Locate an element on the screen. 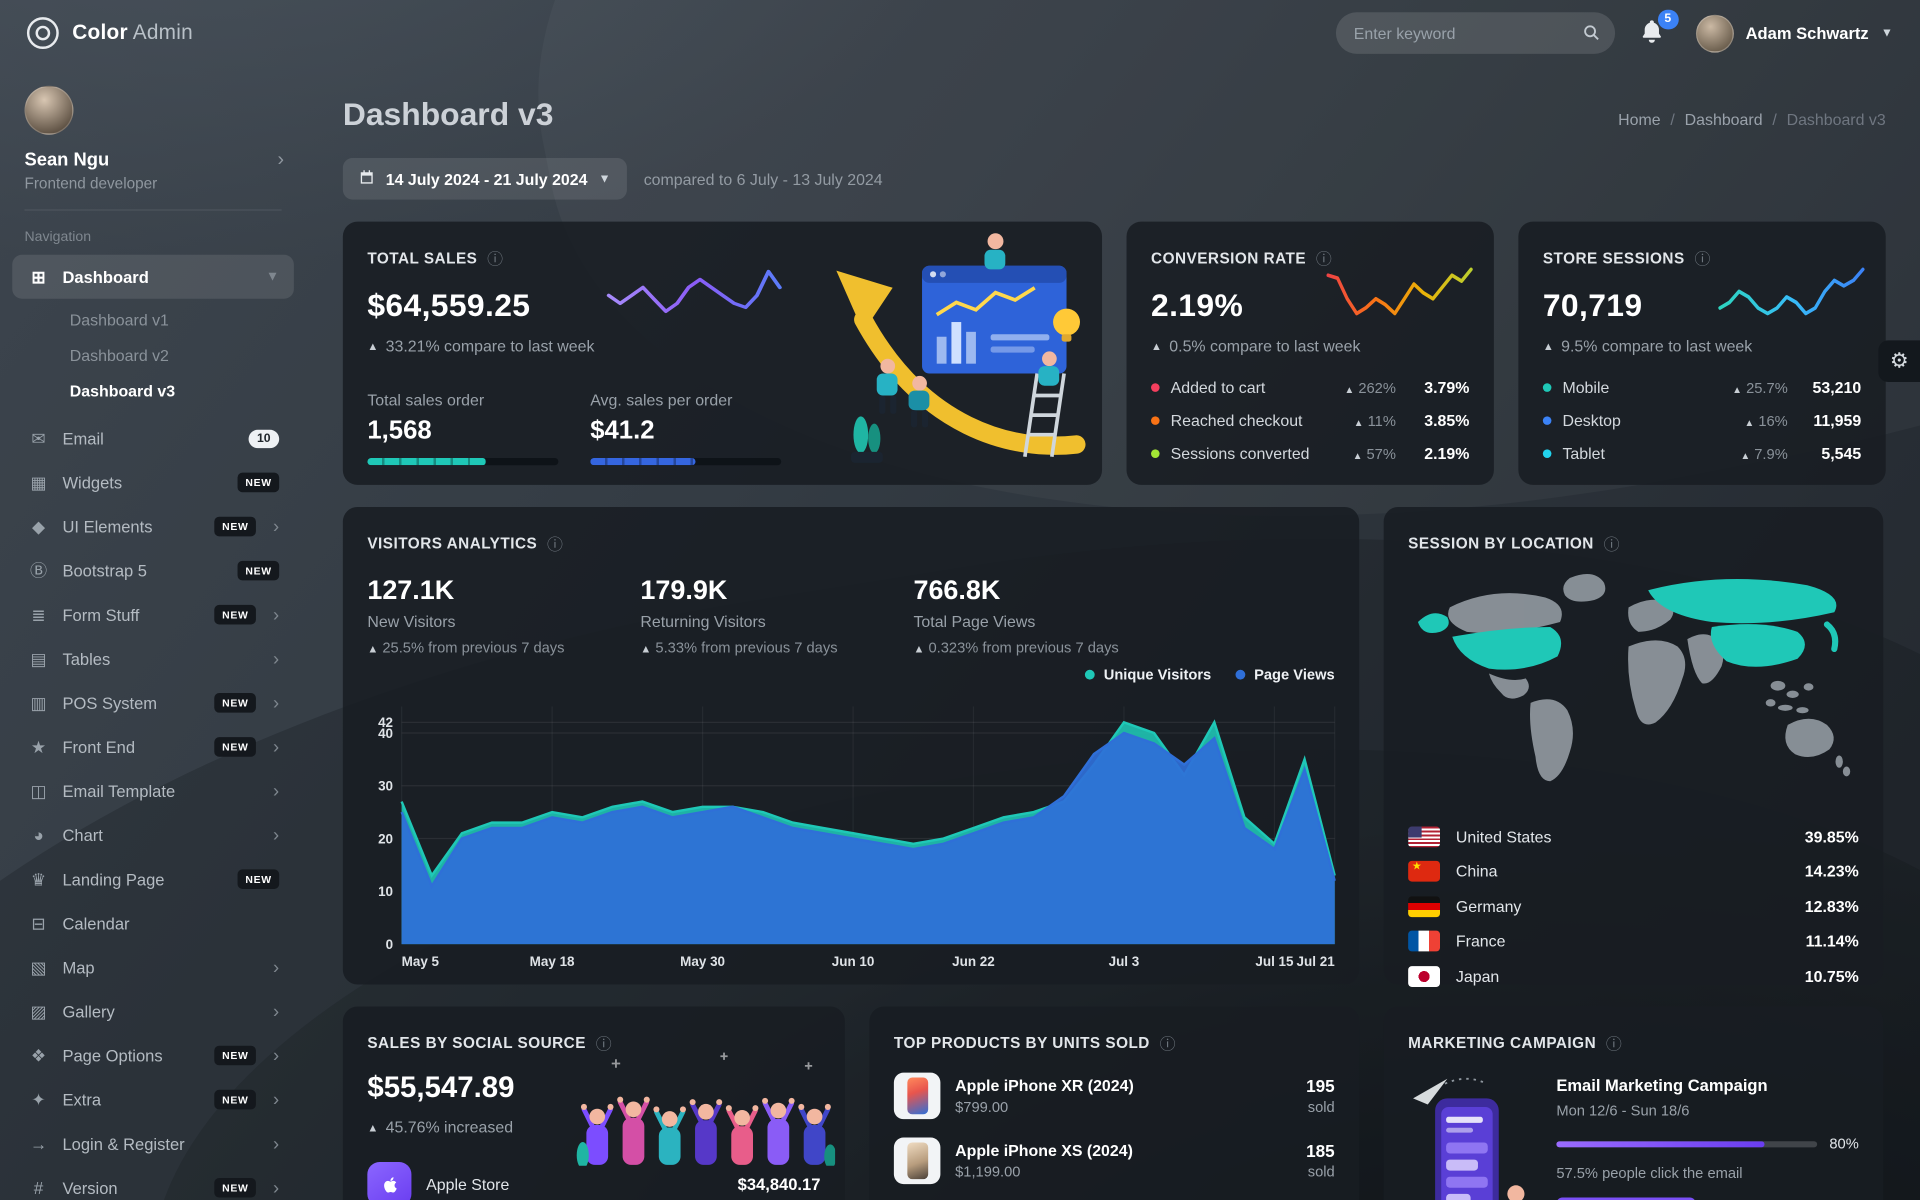  flag-us-icon is located at coordinates (1424, 837).